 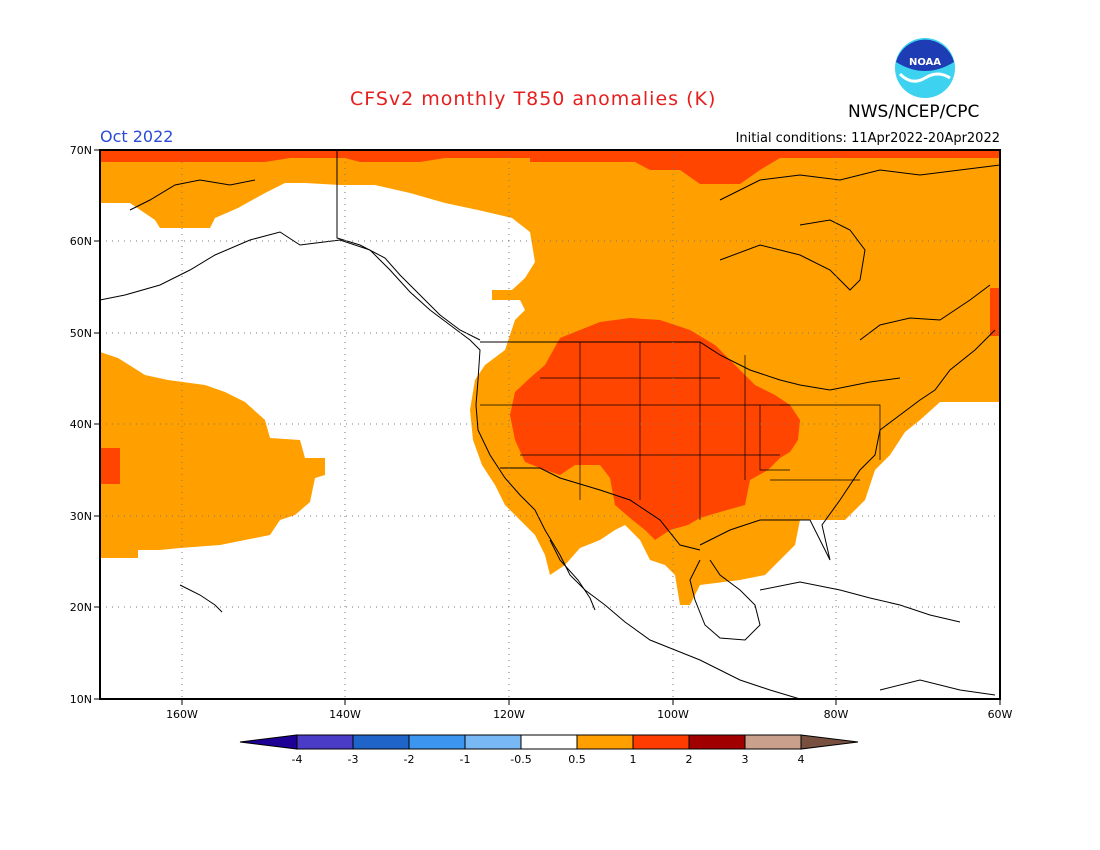 I want to click on lon-label-140w: 140W, so click(x=345, y=714).